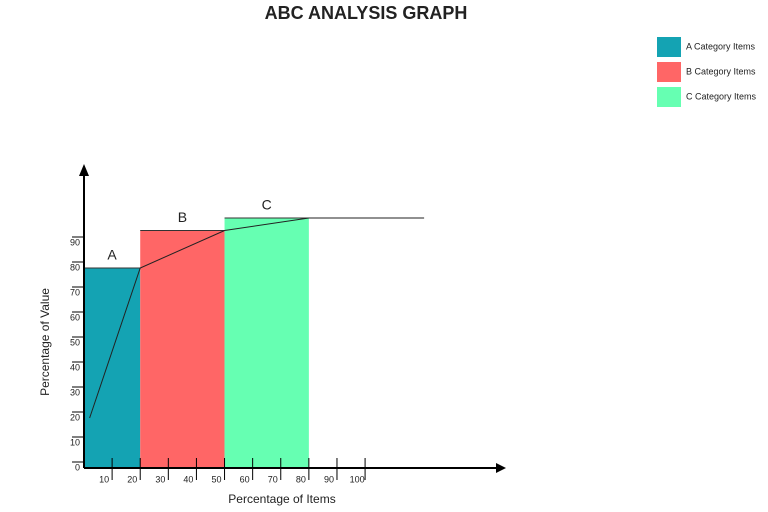 The width and height of the screenshot is (768, 512). Describe the element at coordinates (267, 205) in the screenshot. I see `bar-label: C` at that location.